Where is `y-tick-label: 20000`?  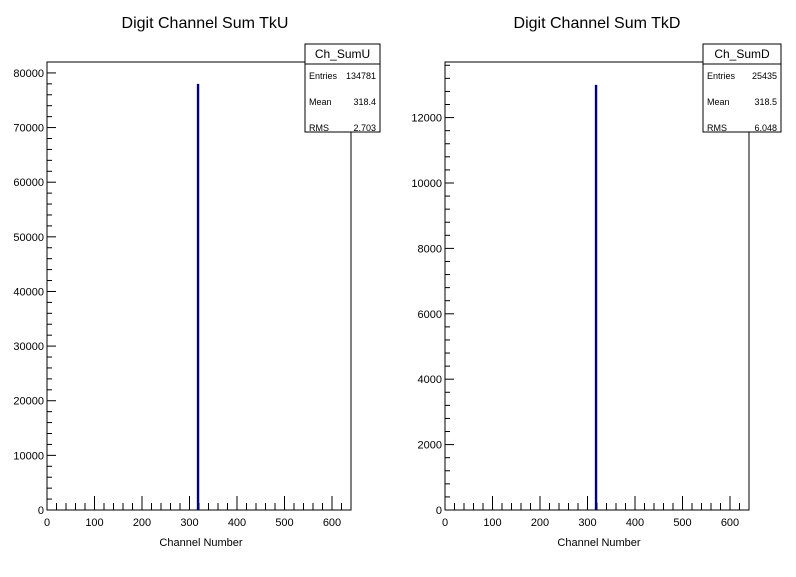
y-tick-label: 20000 is located at coordinates (28, 402).